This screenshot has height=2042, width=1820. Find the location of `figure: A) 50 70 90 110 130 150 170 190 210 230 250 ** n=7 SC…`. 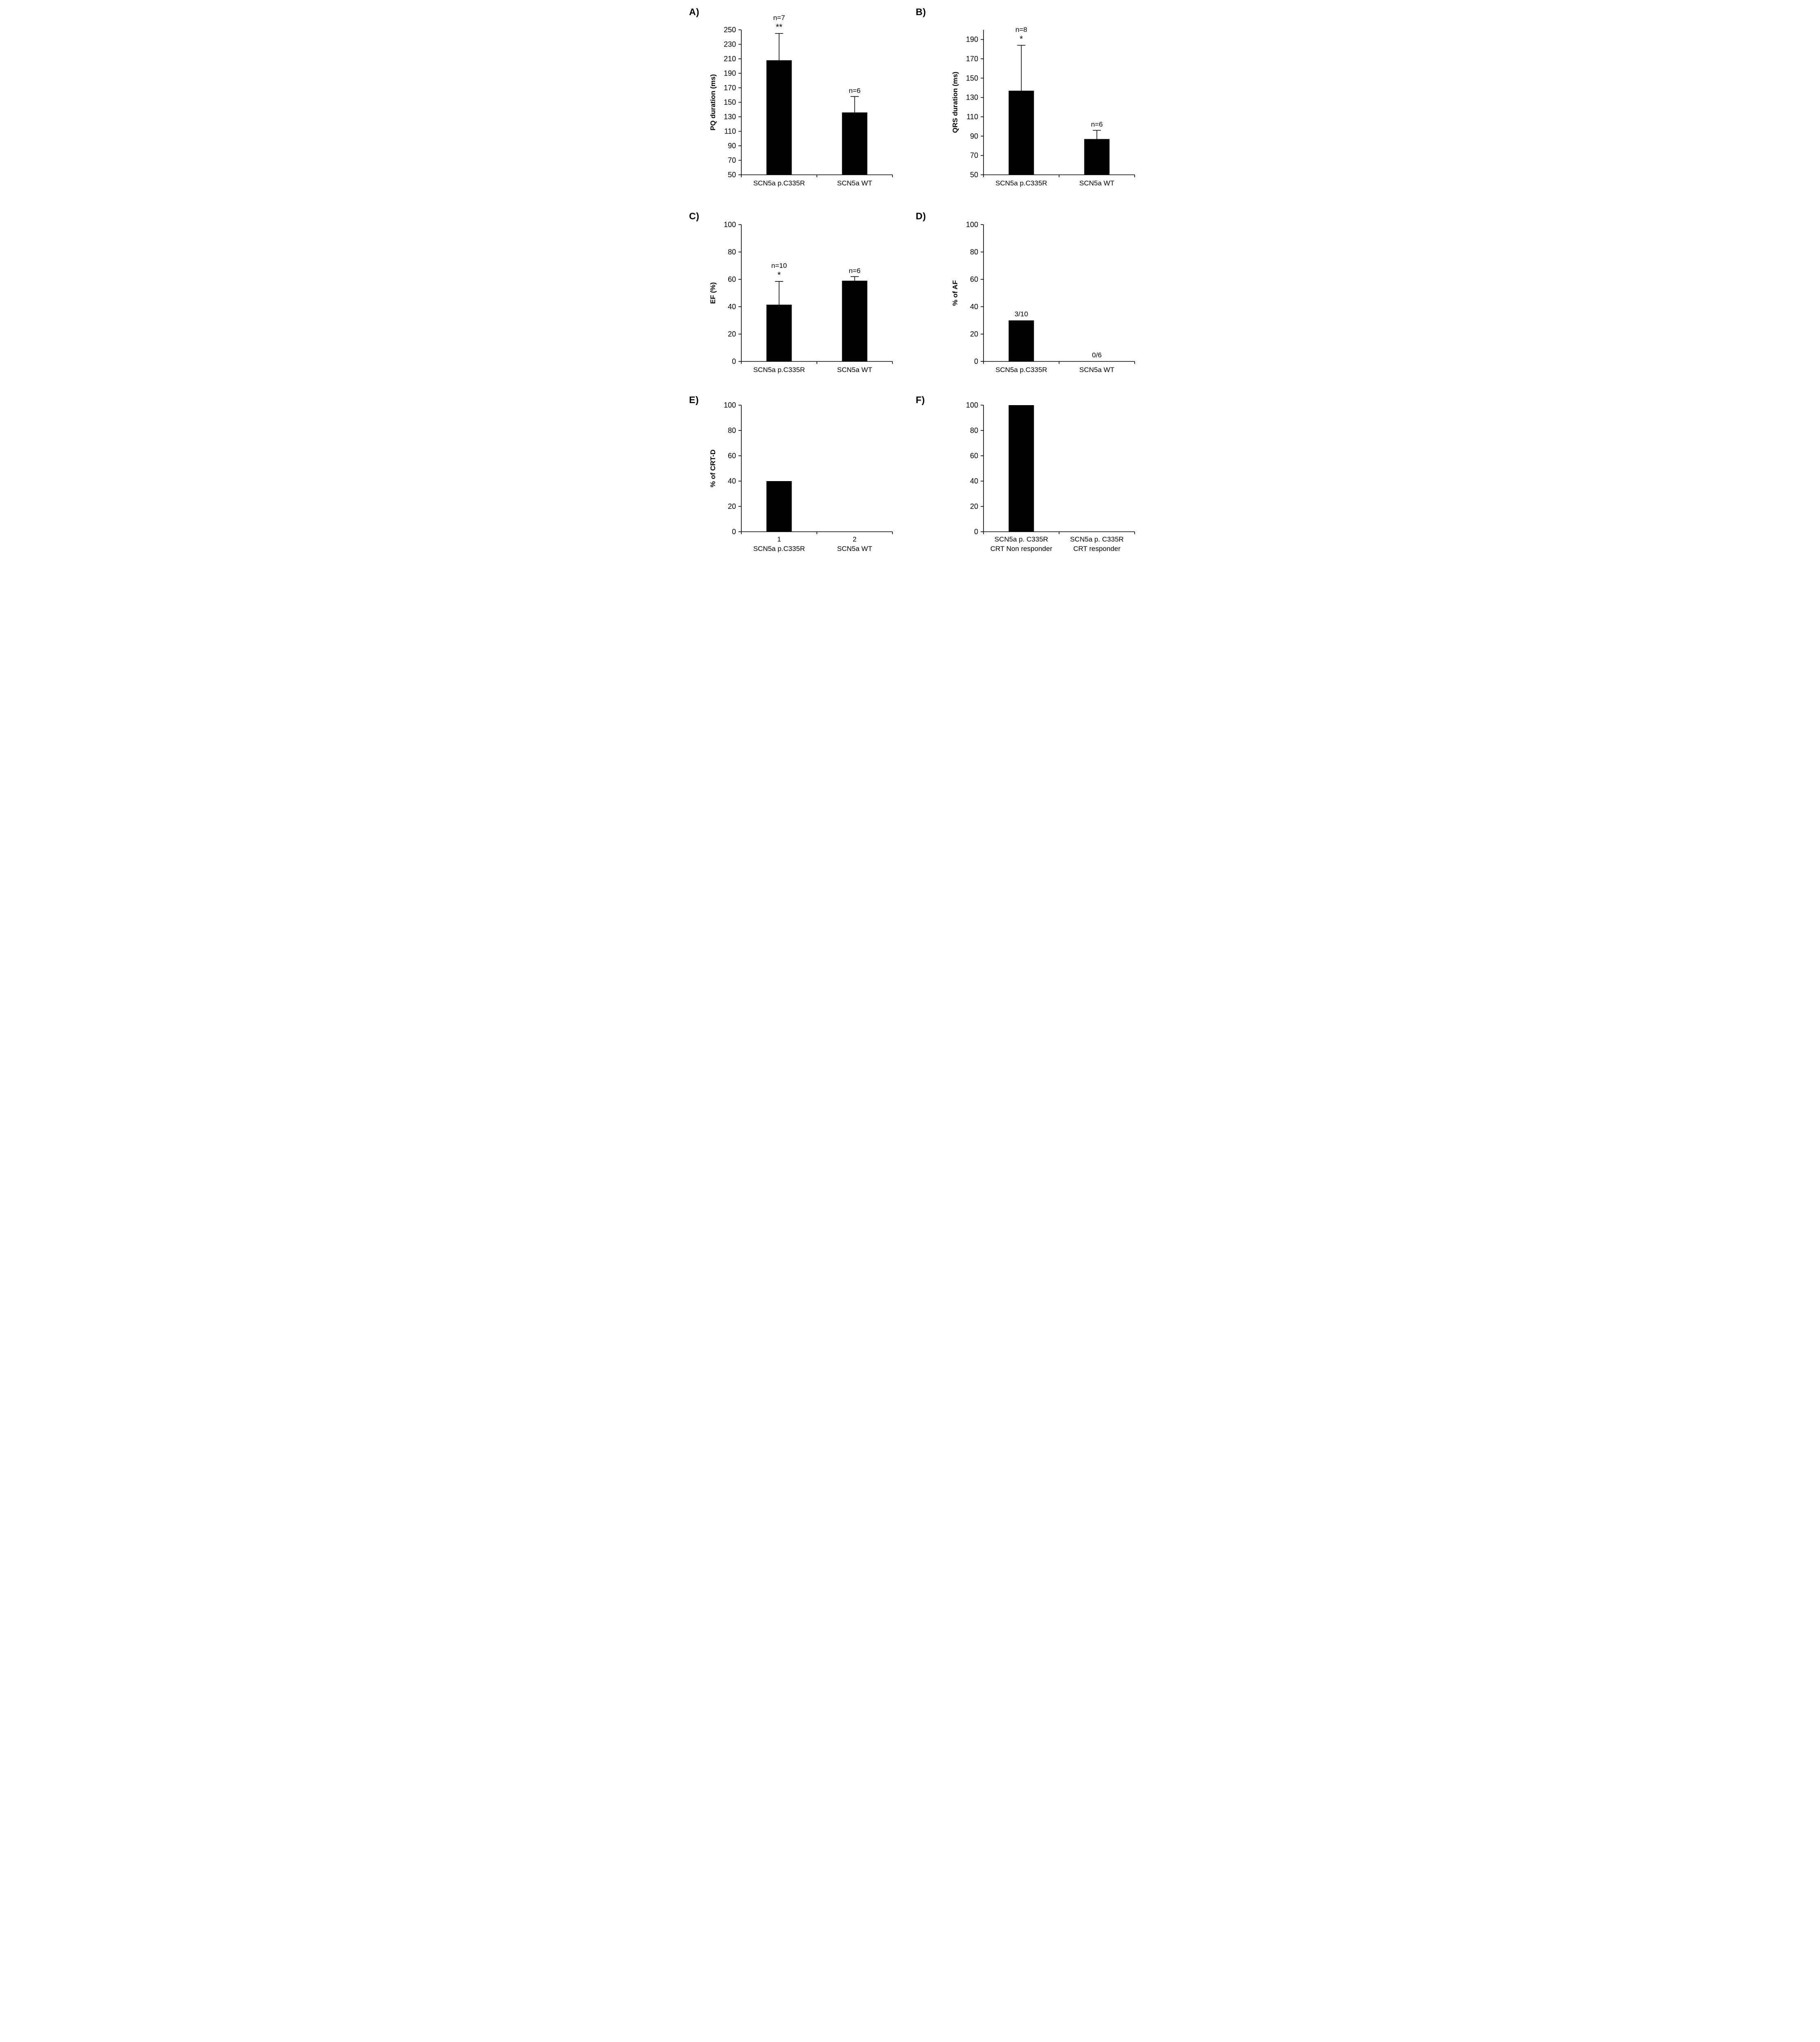

figure: A) 50 70 90 110 130 150 170 190 210 230 250 ** n=7 SC… is located at coordinates (910, 281).